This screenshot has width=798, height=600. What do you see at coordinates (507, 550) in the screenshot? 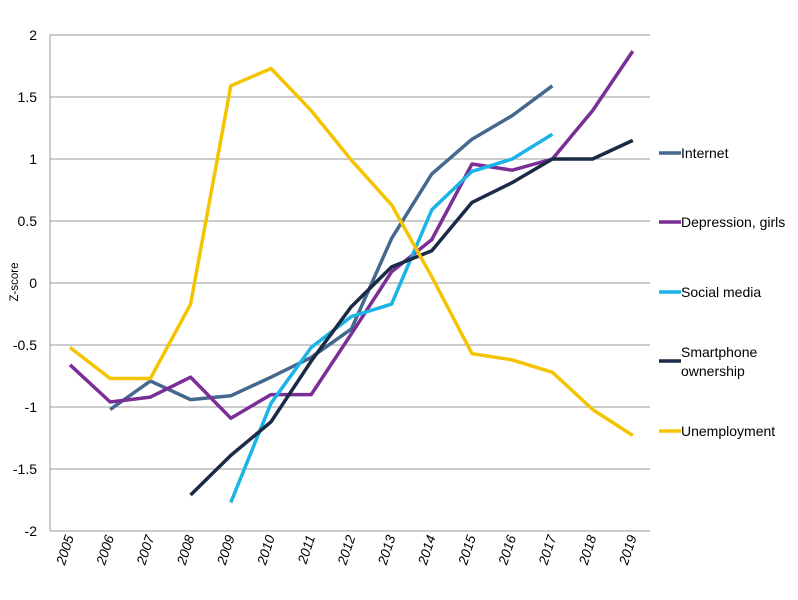
I see `x-tick-label: 2016` at bounding box center [507, 550].